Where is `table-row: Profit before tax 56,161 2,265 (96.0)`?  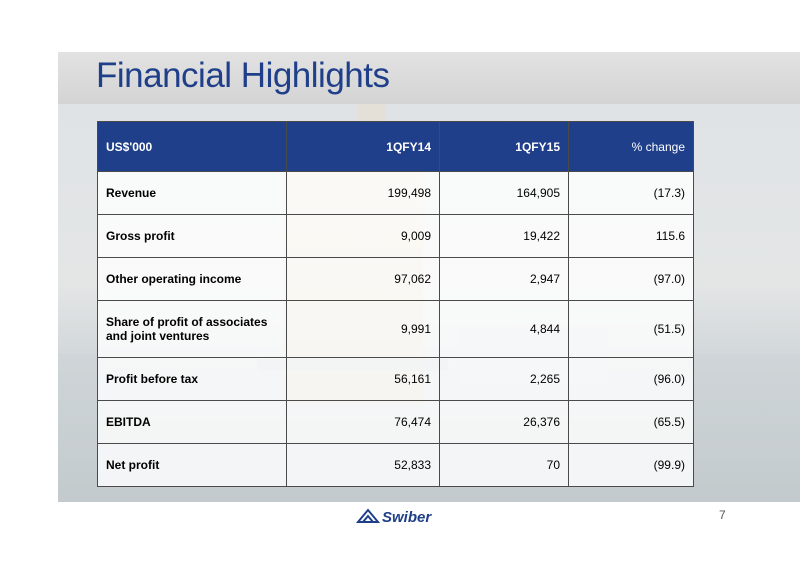
table-row: Profit before tax 56,161 2,265 (96.0) is located at coordinates (395, 379).